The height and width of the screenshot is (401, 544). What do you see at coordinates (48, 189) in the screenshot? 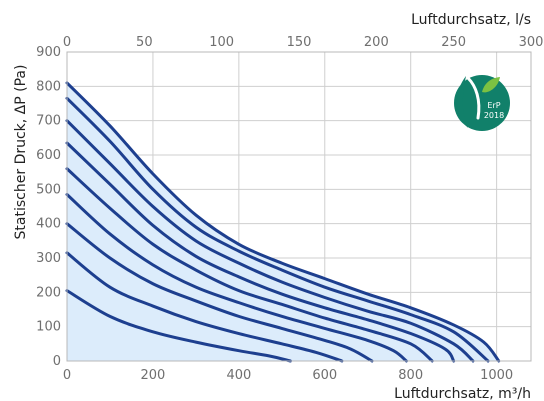
I see `y-tick-label: 500` at bounding box center [48, 189].